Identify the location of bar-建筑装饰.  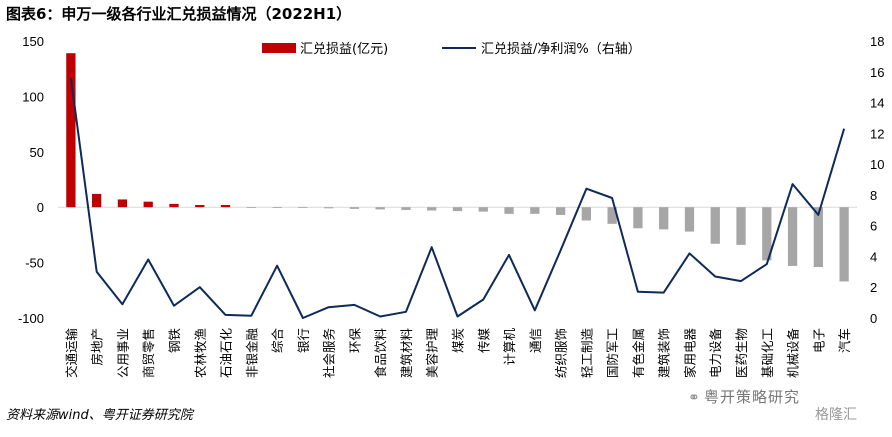
(664, 218).